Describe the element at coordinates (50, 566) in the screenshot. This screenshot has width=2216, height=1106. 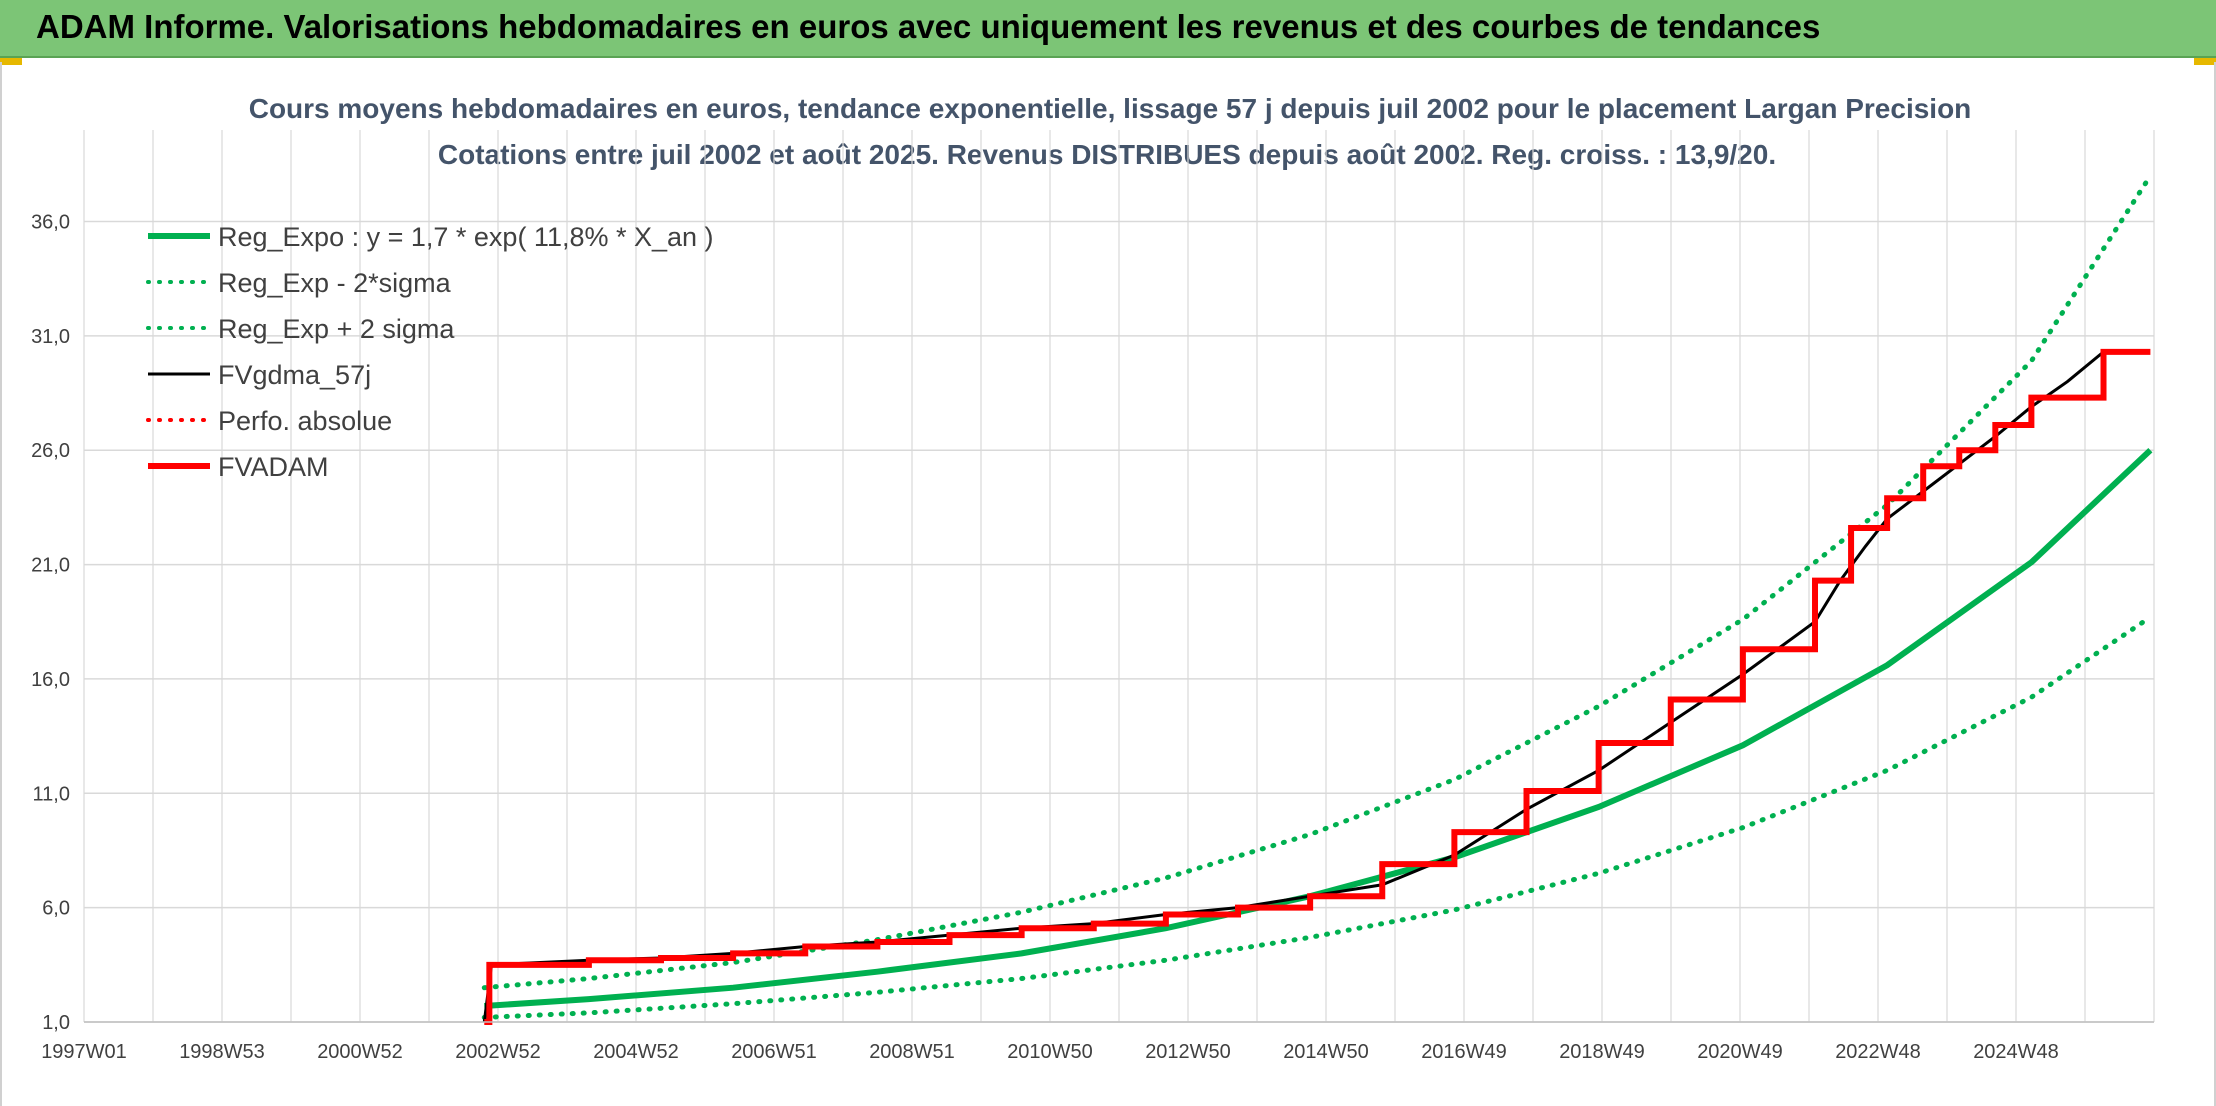
I see `y-tick-label: 21,0` at that location.